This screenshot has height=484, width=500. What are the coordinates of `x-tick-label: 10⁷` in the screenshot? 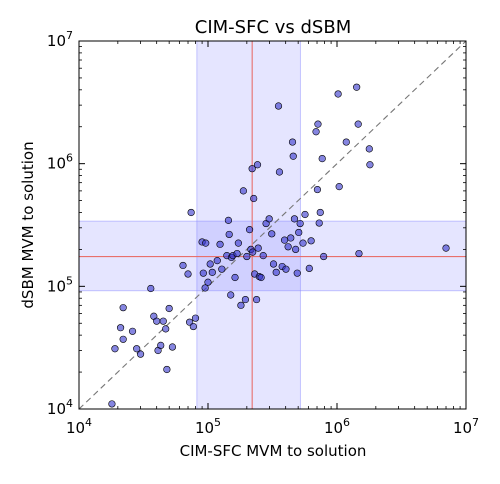 It's located at (466, 426).